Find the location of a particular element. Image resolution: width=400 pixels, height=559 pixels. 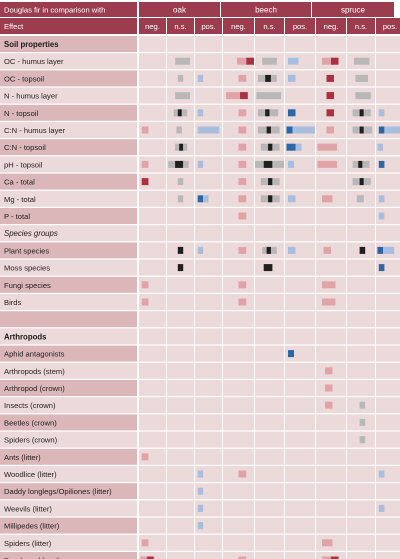

mark-moss-species-beech-ns-ns_strong is located at coordinates (268, 268).